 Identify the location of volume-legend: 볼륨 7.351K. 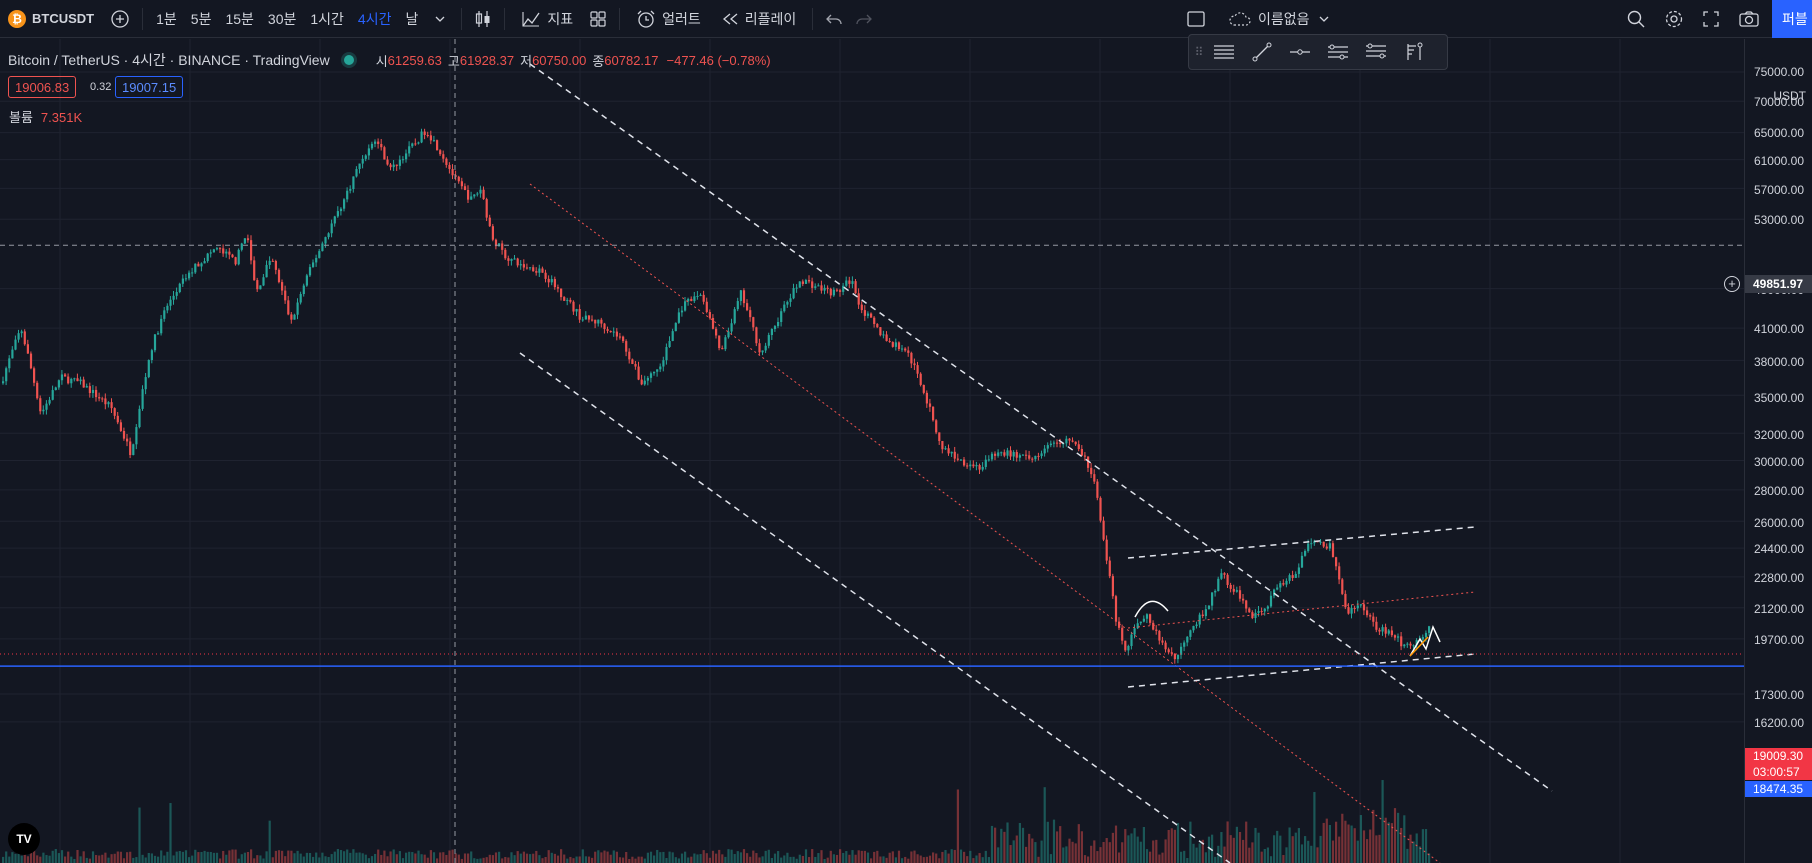
(45, 116).